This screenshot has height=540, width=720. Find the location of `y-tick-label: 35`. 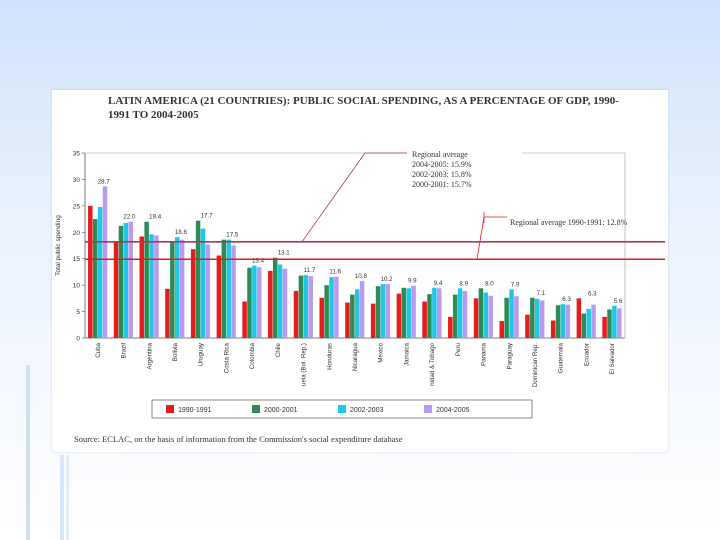

y-tick-label: 35 is located at coordinates (77, 154).